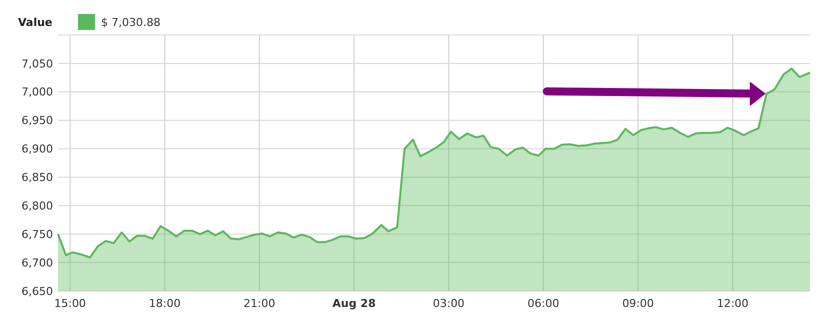 This screenshot has height=321, width=824. Describe the element at coordinates (37, 234) in the screenshot. I see `y-tick-label: 6,750` at that location.